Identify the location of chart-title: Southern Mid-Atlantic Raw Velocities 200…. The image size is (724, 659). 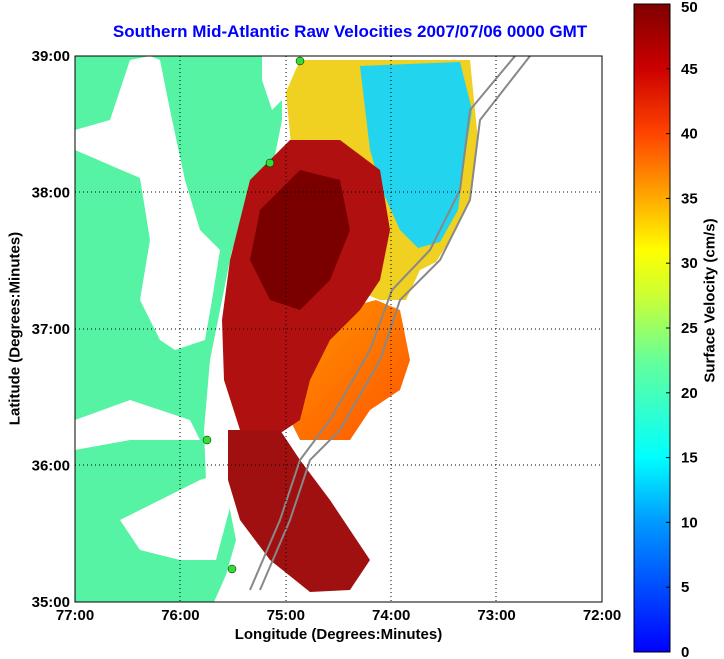
(350, 31).